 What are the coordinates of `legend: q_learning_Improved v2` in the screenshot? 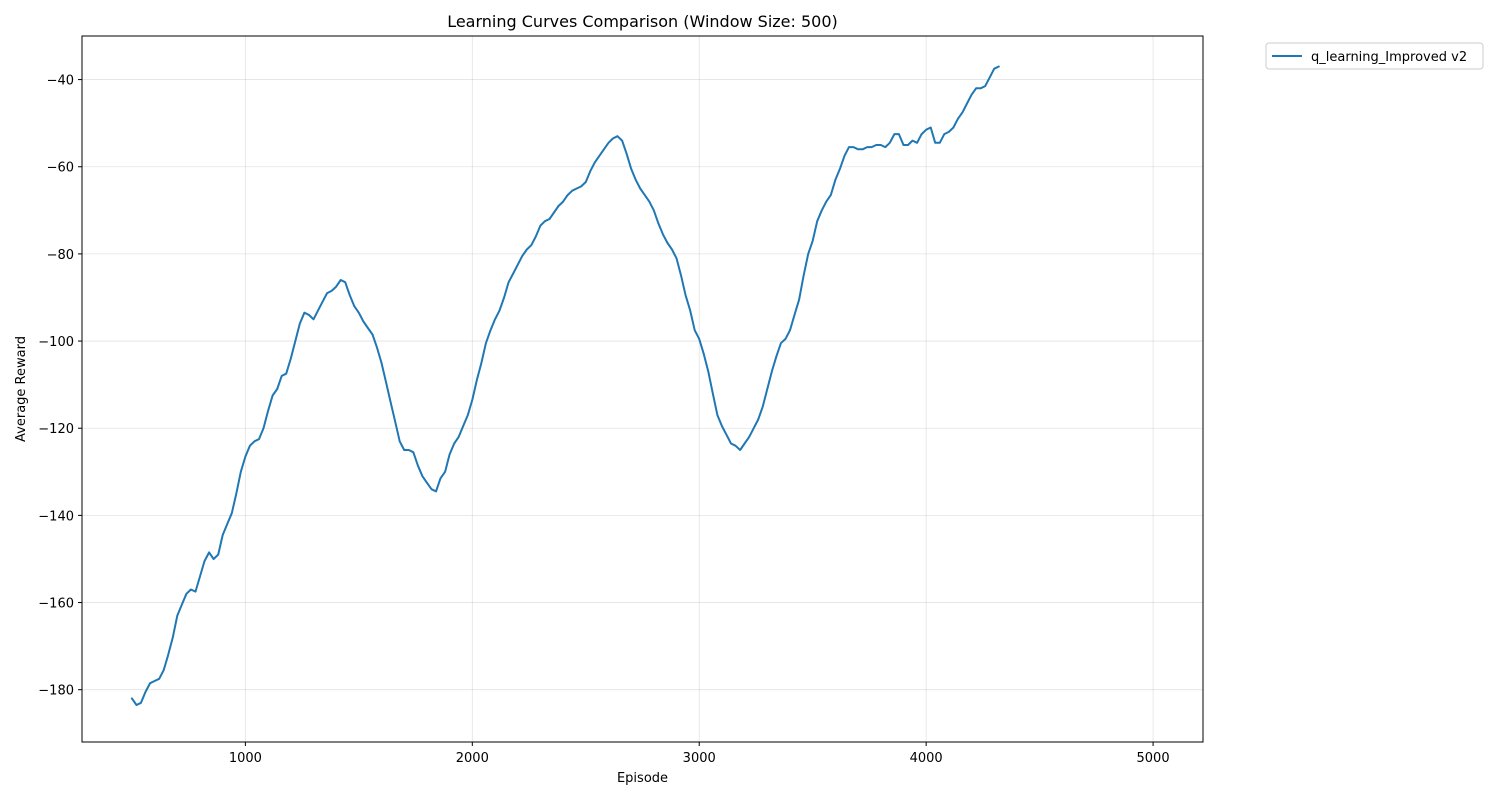 It's located at (1374, 56).